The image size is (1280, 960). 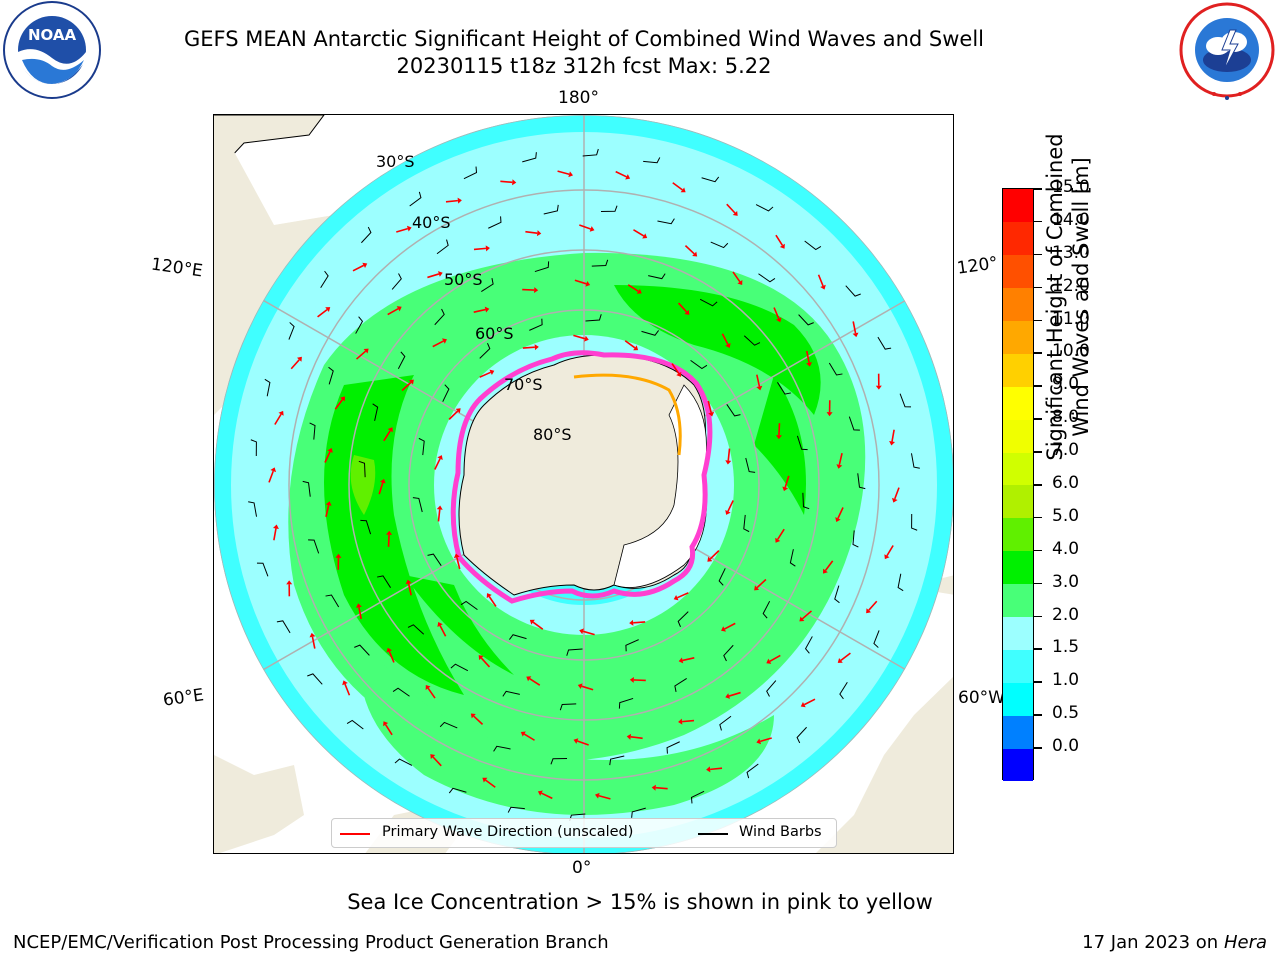 What do you see at coordinates (355, 834) in the screenshot?
I see `wave-direction-swatch` at bounding box center [355, 834].